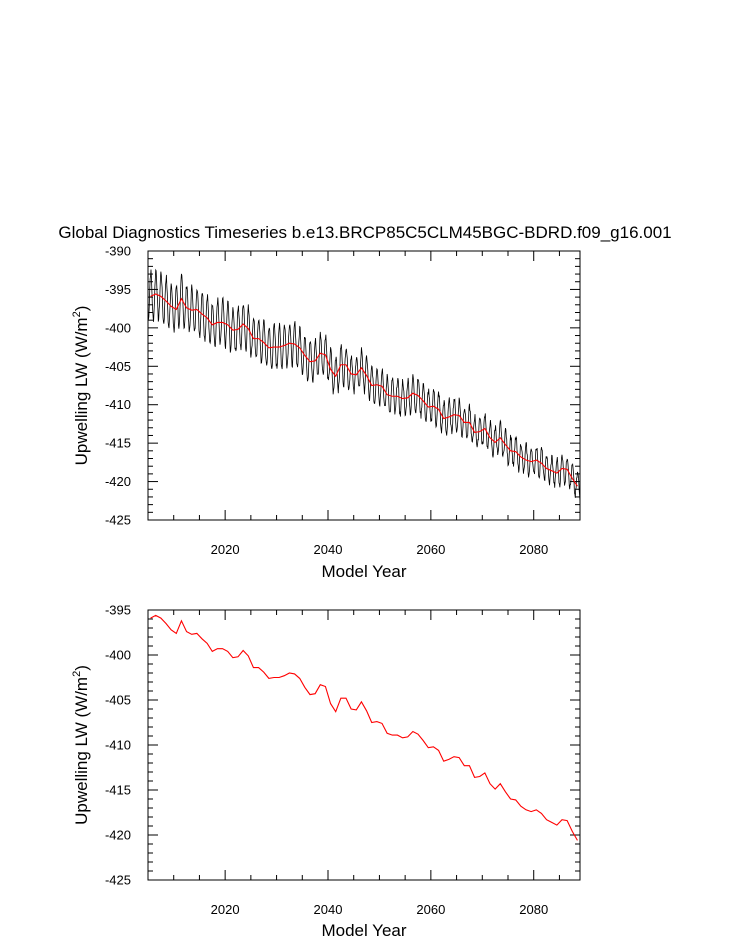 The width and height of the screenshot is (733, 945). What do you see at coordinates (363, 930) in the screenshot?
I see `bottom-plot-x-axis-title: Model Year` at bounding box center [363, 930].